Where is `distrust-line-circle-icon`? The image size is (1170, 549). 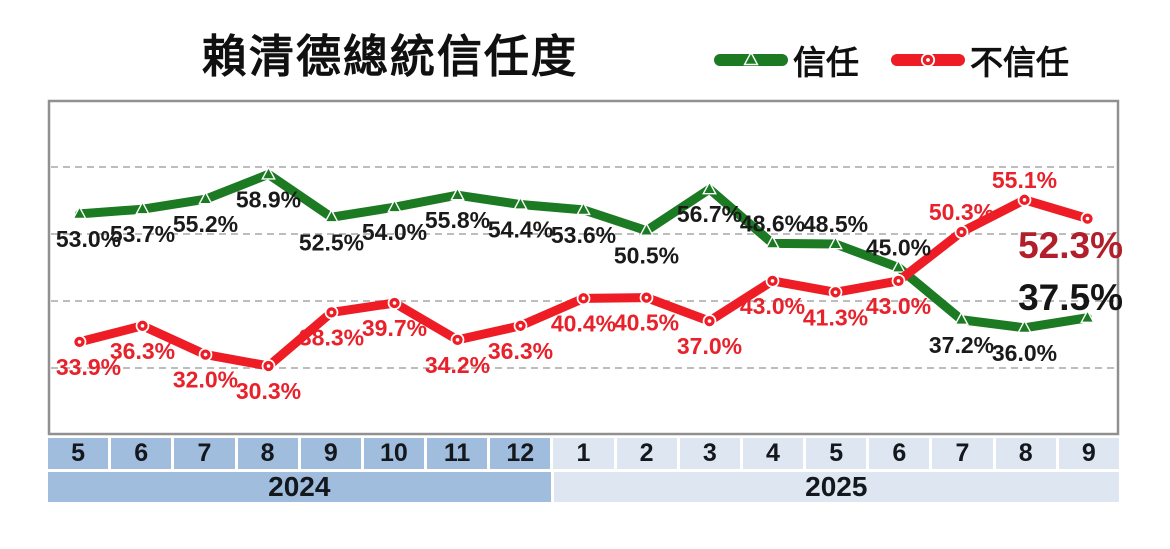
distrust-line-circle-icon is located at coordinates (928, 60).